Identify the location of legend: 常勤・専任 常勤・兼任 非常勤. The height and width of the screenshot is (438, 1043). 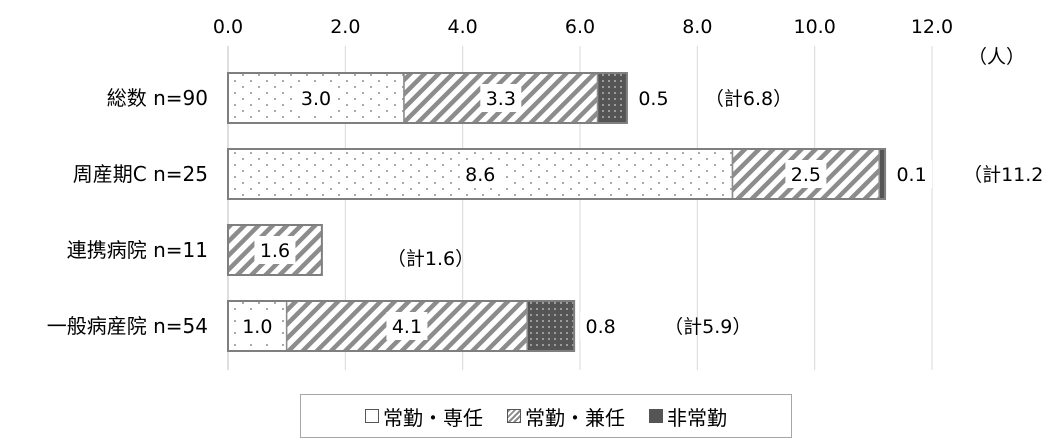
(546, 416).